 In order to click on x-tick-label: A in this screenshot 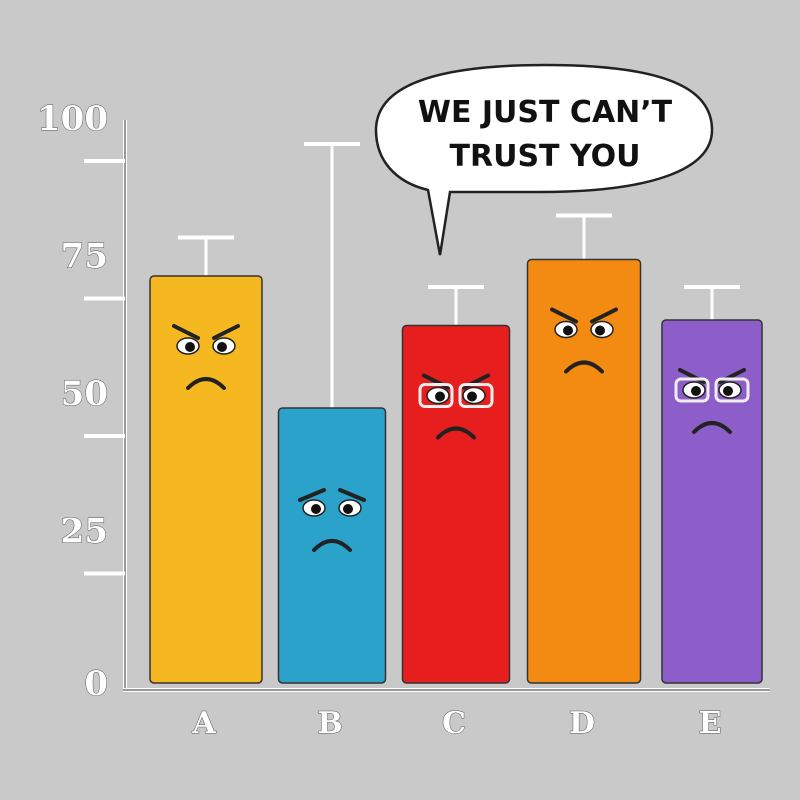, I will do `click(203, 723)`.